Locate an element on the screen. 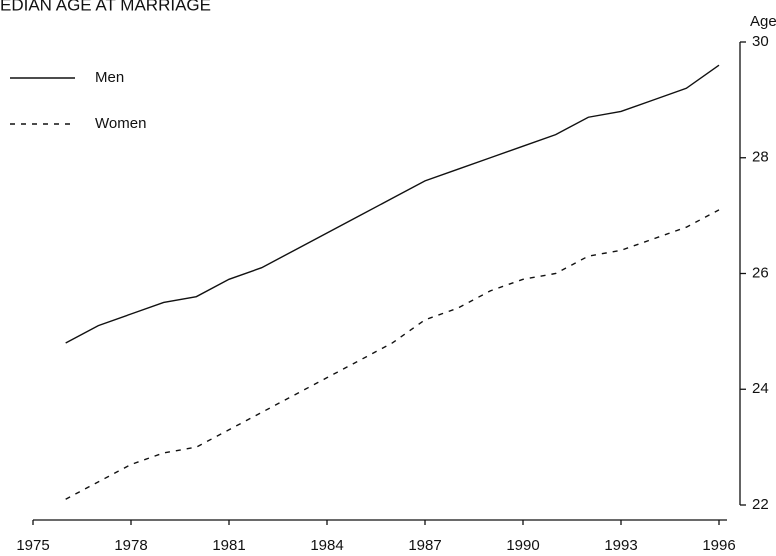  x-tick-label: 1981 is located at coordinates (228, 545).